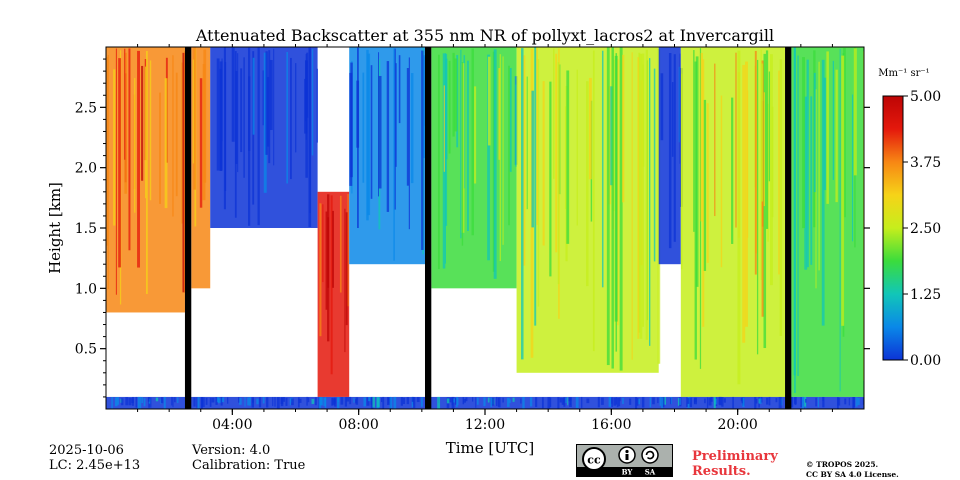  What do you see at coordinates (86, 289) in the screenshot?
I see `y-tick-label: 1.0` at bounding box center [86, 289].